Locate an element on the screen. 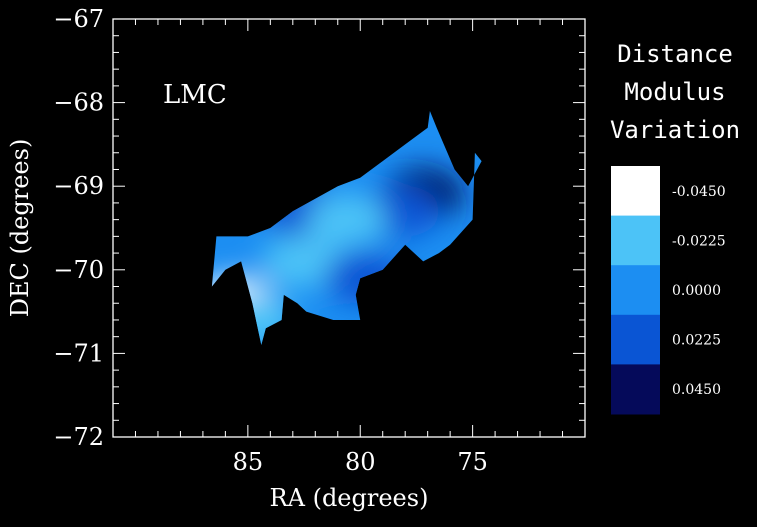 Image resolution: width=757 pixels, height=527 pixels. colorbar-tick-label: -0.0450 is located at coordinates (699, 192).